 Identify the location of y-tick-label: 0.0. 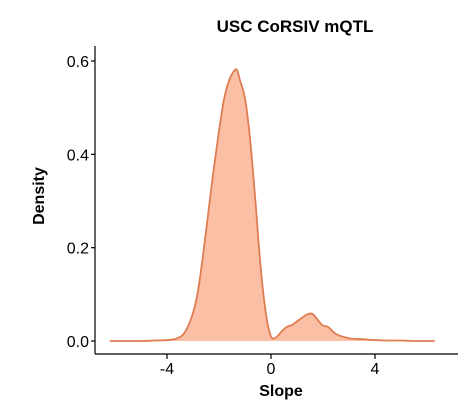
(78, 342).